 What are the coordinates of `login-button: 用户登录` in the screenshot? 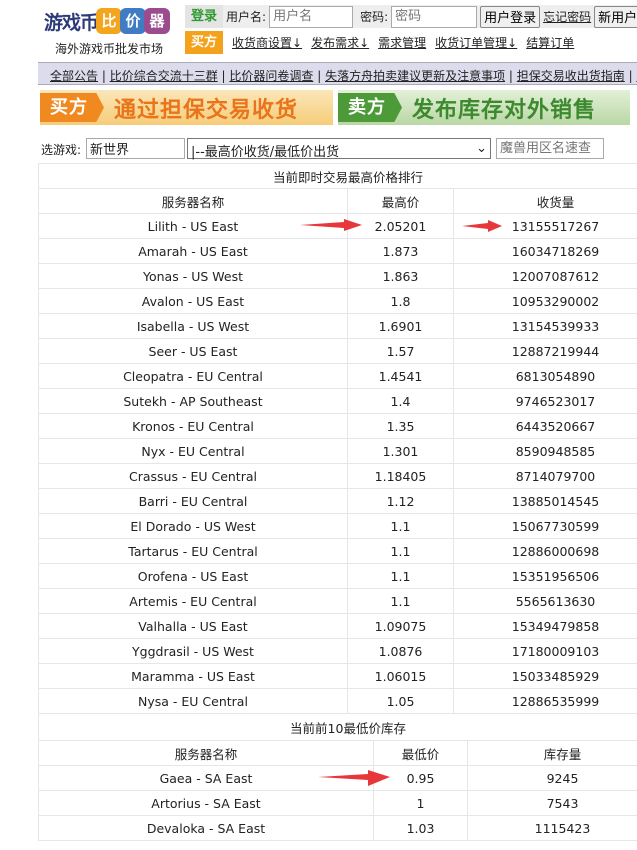 It's located at (510, 16).